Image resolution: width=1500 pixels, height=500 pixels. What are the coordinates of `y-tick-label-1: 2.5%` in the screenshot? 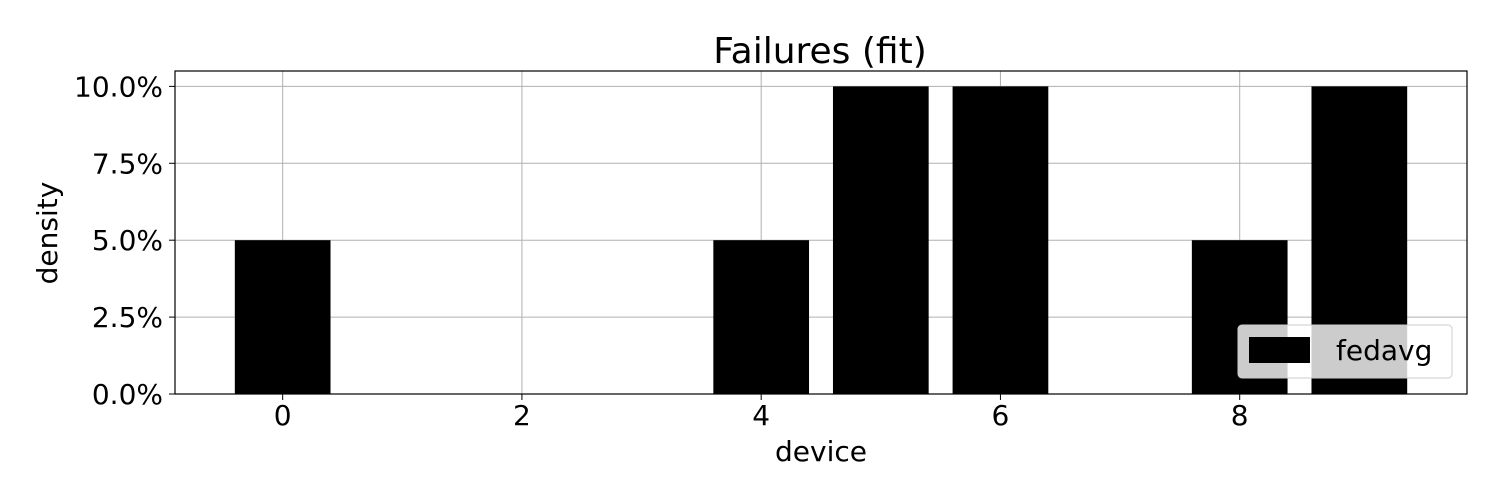 It's located at (127, 317).